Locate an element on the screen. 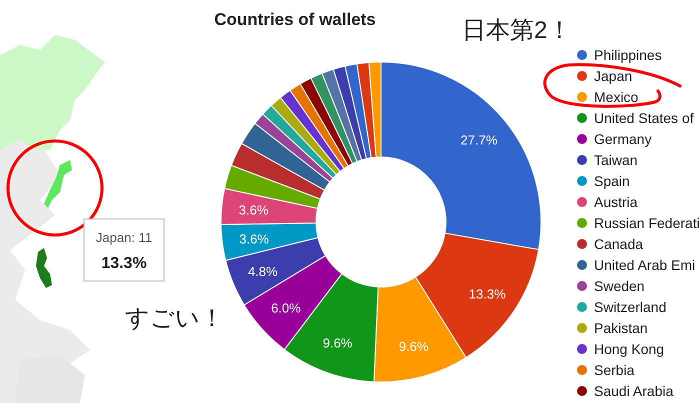  legend-label: Spain is located at coordinates (612, 181).